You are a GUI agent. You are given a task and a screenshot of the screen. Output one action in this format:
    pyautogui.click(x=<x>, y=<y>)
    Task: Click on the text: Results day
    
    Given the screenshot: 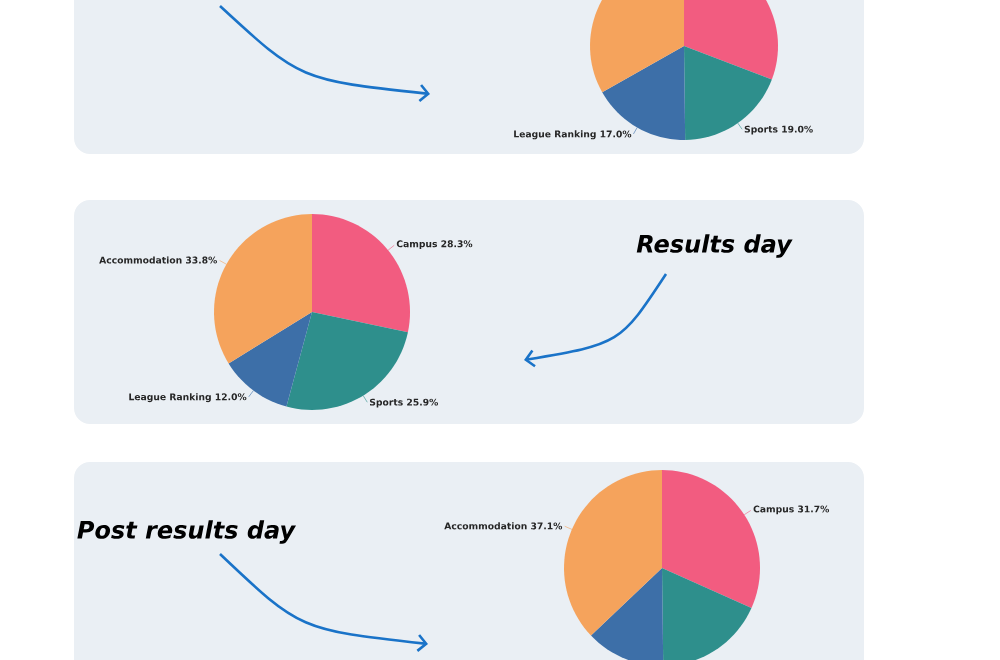 What is the action you would take?
    pyautogui.click(x=714, y=246)
    